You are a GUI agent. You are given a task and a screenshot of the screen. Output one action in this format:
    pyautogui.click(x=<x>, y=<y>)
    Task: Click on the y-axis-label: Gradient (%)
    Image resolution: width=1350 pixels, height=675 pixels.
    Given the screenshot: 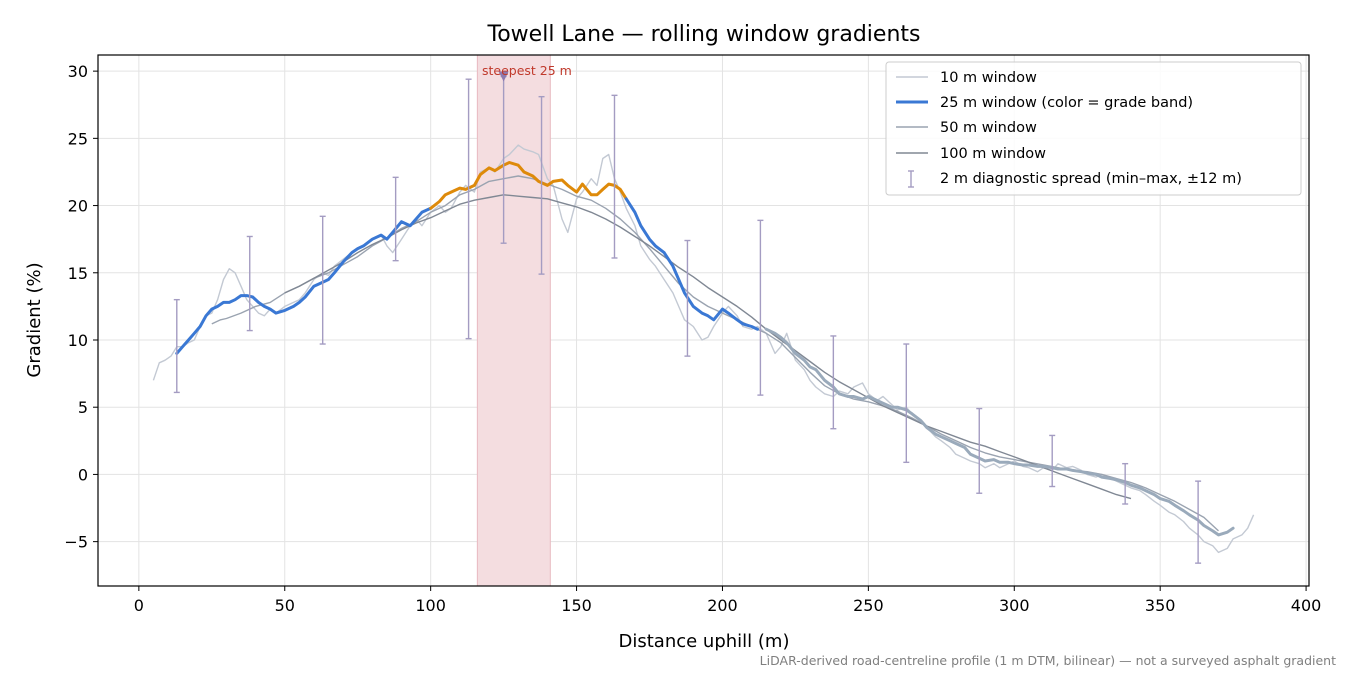 What is the action you would take?
    pyautogui.click(x=34, y=319)
    